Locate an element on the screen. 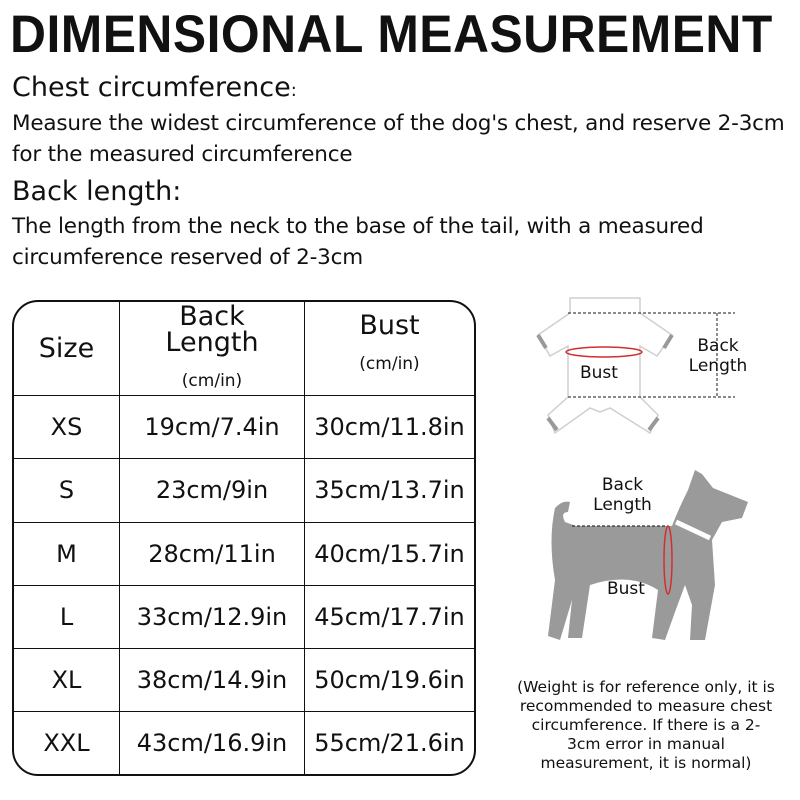  bust-cell: 50cm/19.6in is located at coordinates (389, 680).